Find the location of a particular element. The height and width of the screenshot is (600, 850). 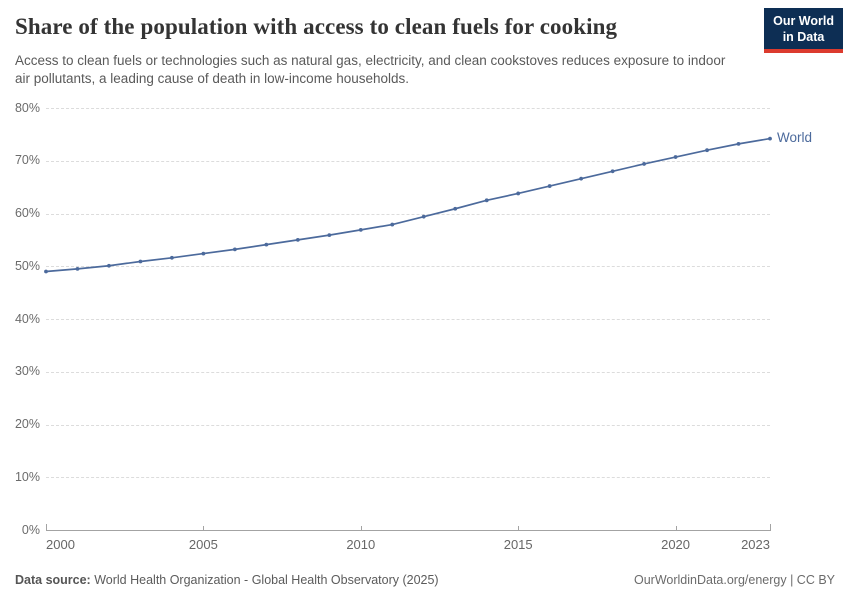

owid-logo: Our World in Data is located at coordinates (803, 30).